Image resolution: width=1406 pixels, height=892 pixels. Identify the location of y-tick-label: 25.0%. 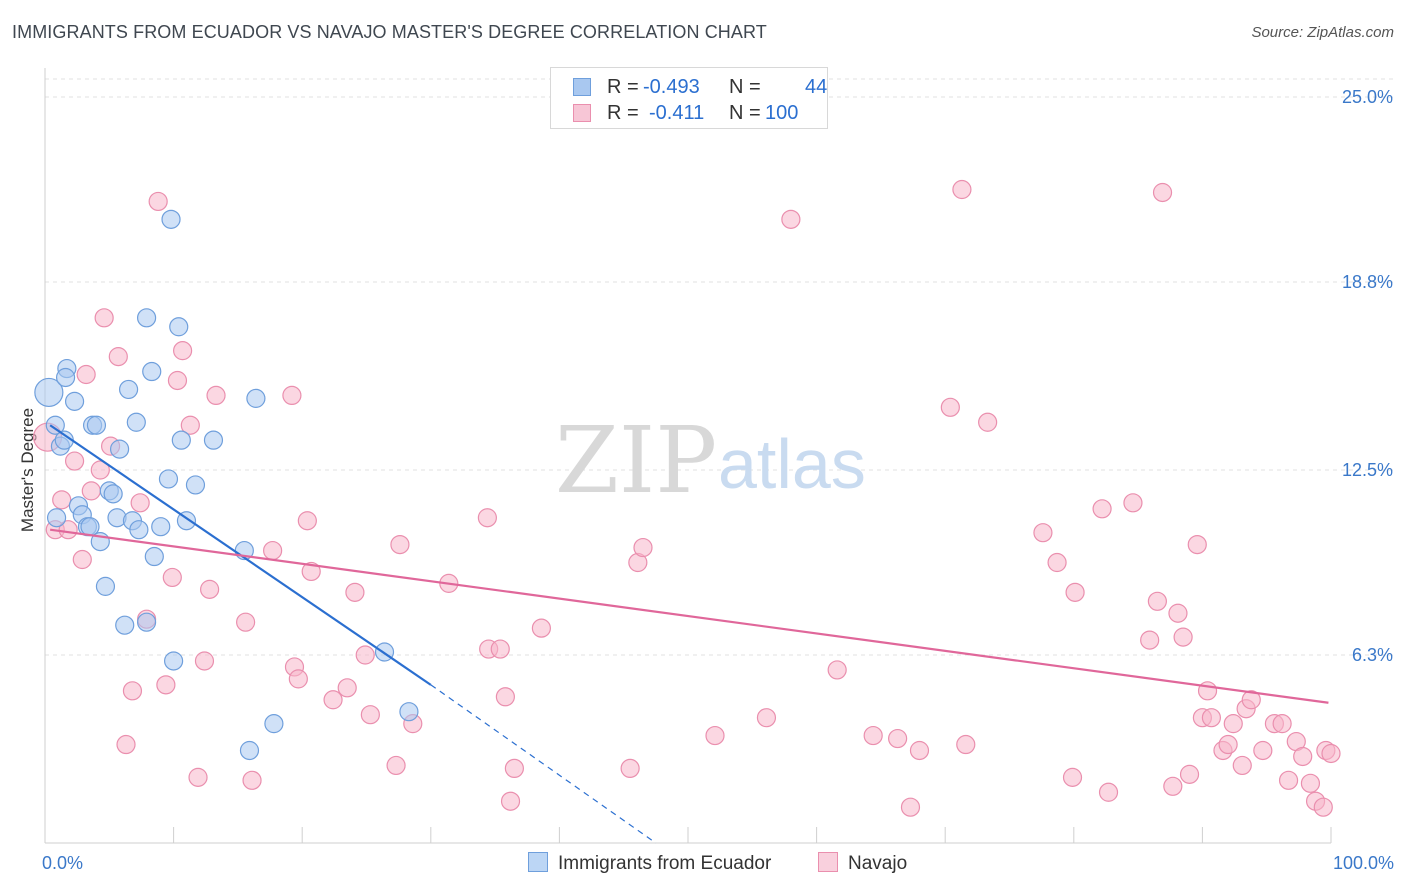
(1367, 97).